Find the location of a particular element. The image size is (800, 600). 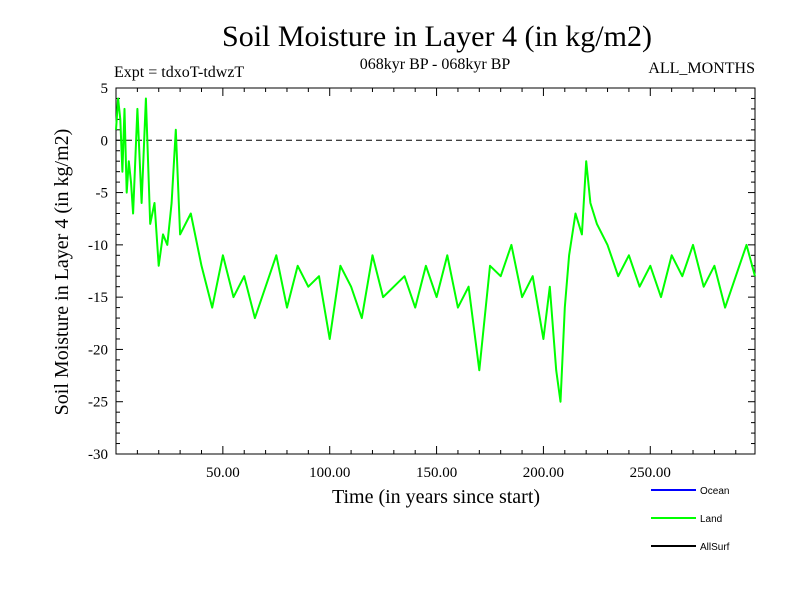

y-tick-label: 5 is located at coordinates (105, 89).